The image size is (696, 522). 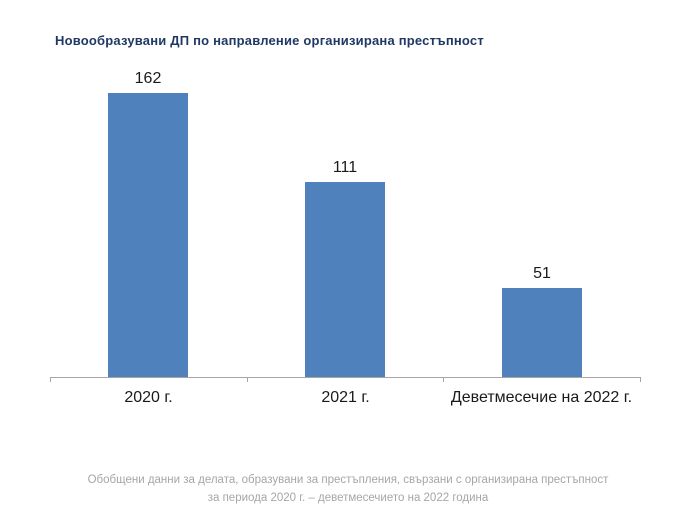 What do you see at coordinates (541, 397) in the screenshot?
I see `x-axis-category-label: Деветмесечие на 2022 г.` at bounding box center [541, 397].